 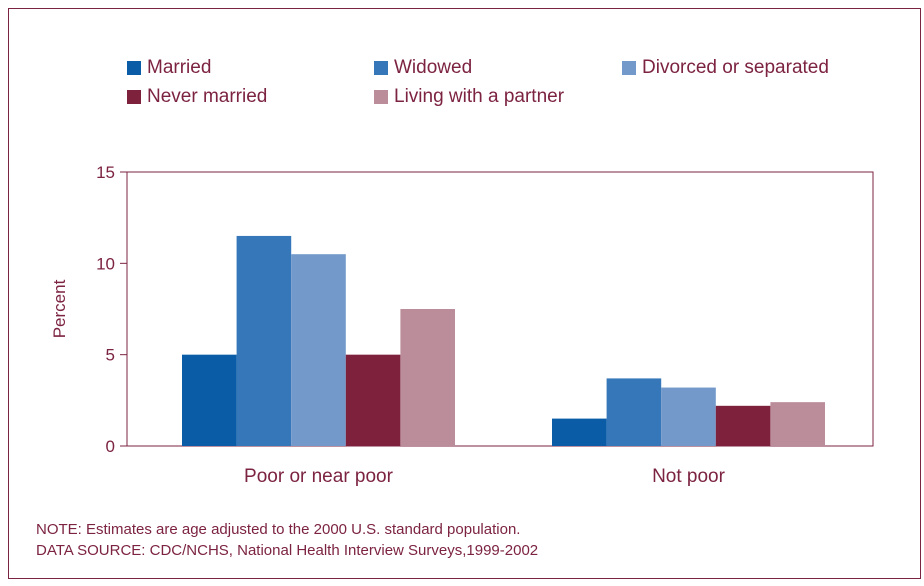 I want to click on y-tick-label: 15, so click(x=105, y=172).